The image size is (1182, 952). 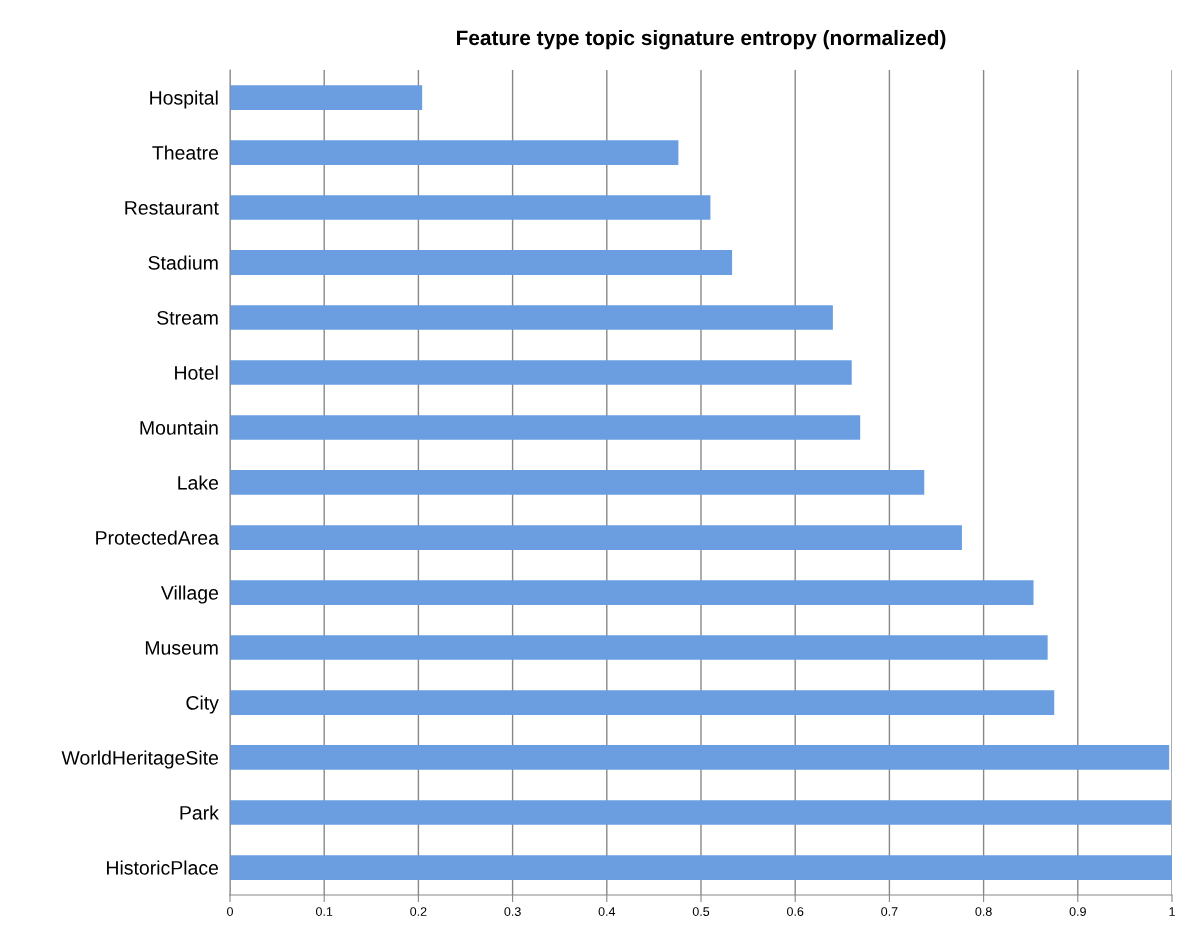 What do you see at coordinates (183, 262) in the screenshot?
I see `y-tick-label: Stadium` at bounding box center [183, 262].